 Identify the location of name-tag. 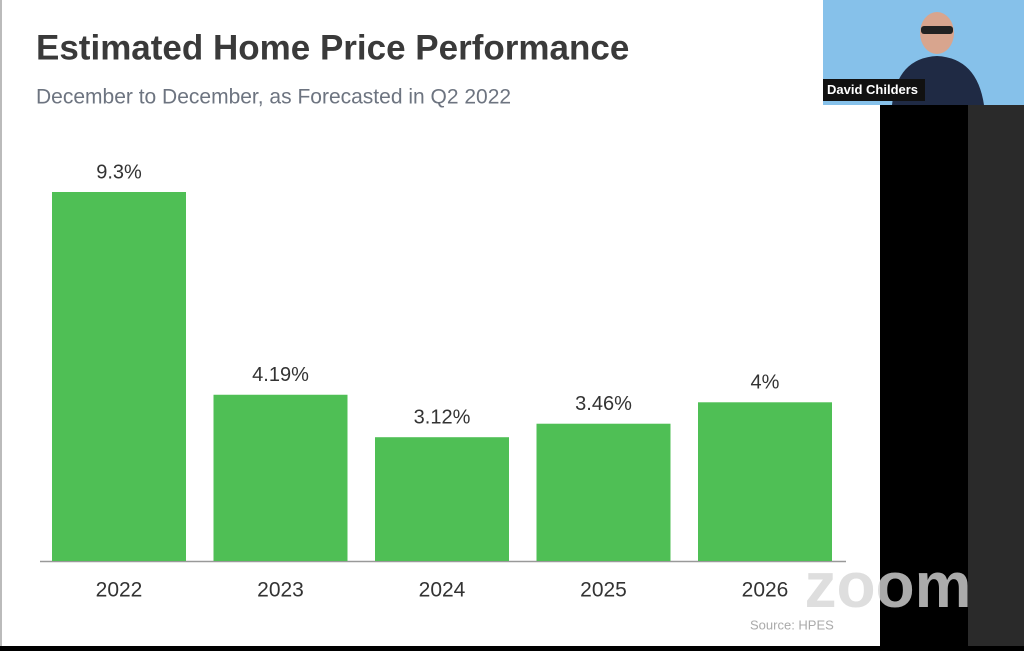
(874, 90).